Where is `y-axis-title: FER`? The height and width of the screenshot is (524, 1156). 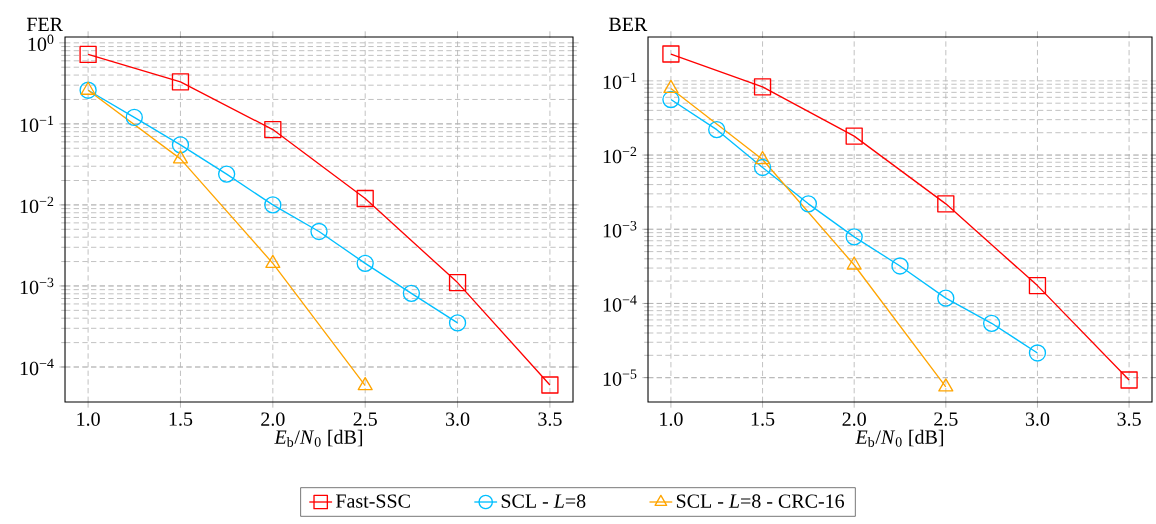 y-axis-title: FER is located at coordinates (44, 24).